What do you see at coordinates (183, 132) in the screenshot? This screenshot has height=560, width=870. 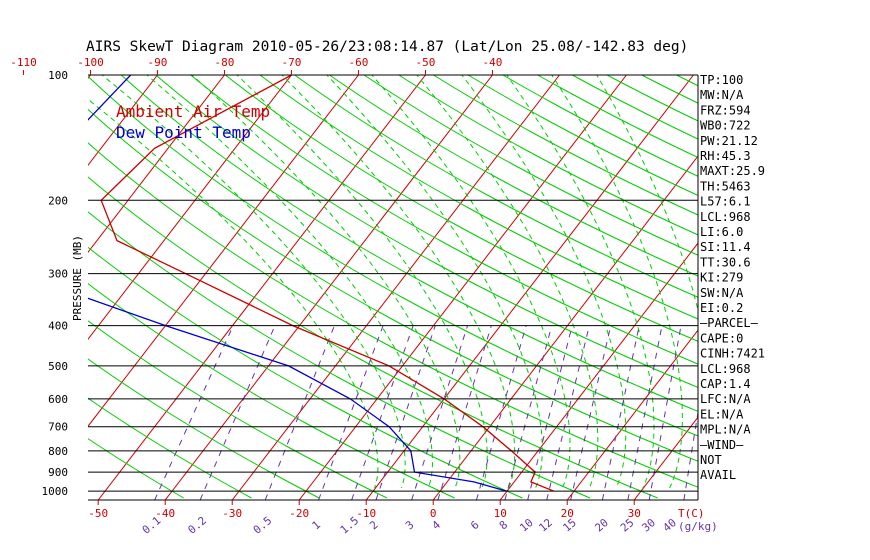 I see `legend-dew-point-temp: Dew Point Temp` at bounding box center [183, 132].